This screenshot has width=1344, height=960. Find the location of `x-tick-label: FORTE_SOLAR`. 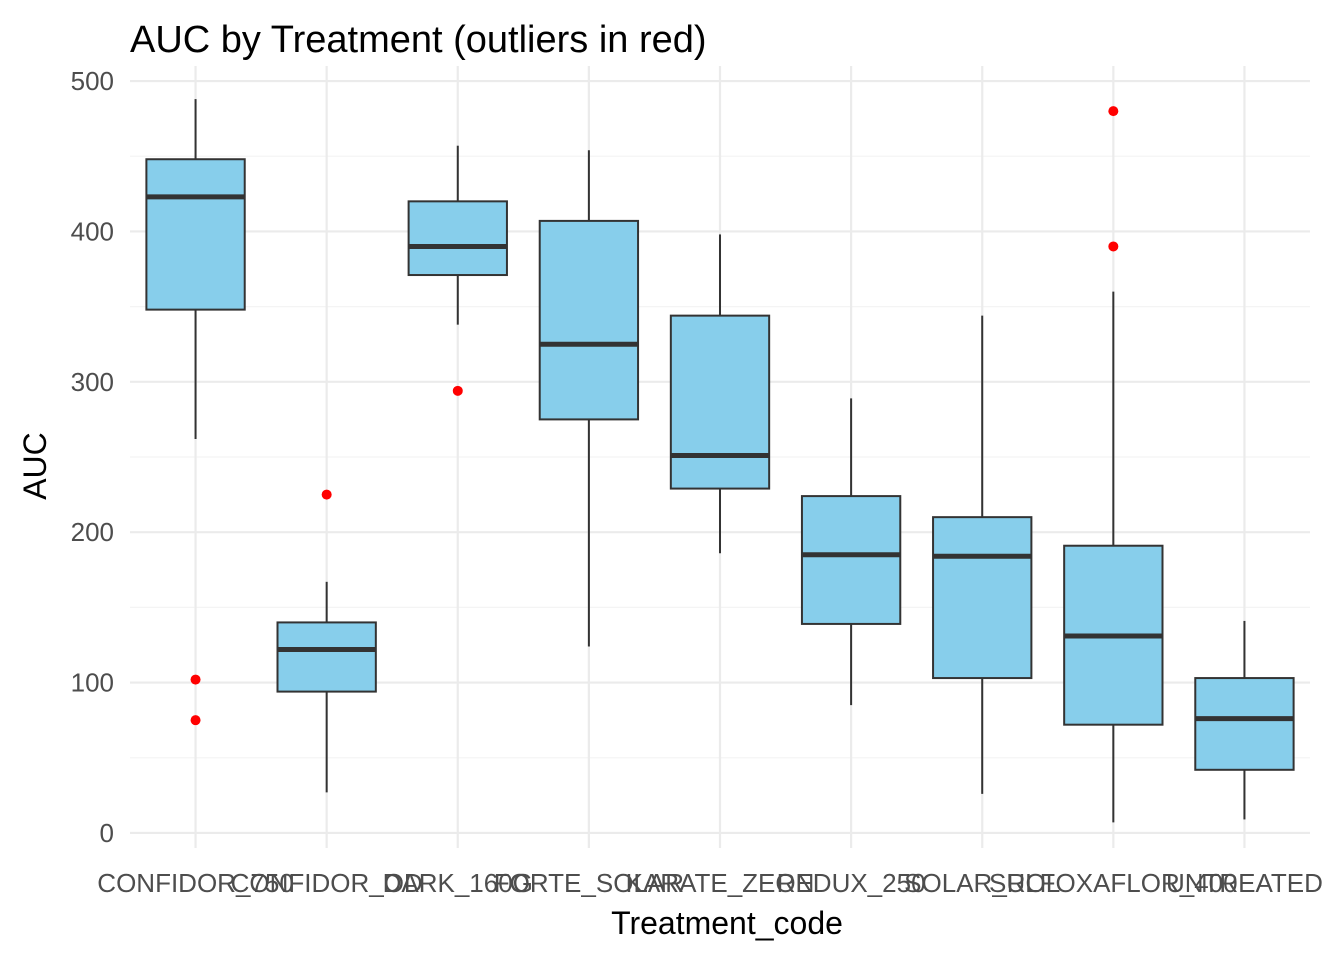

x-tick-label: FORTE_SOLAR is located at coordinates (589, 883).